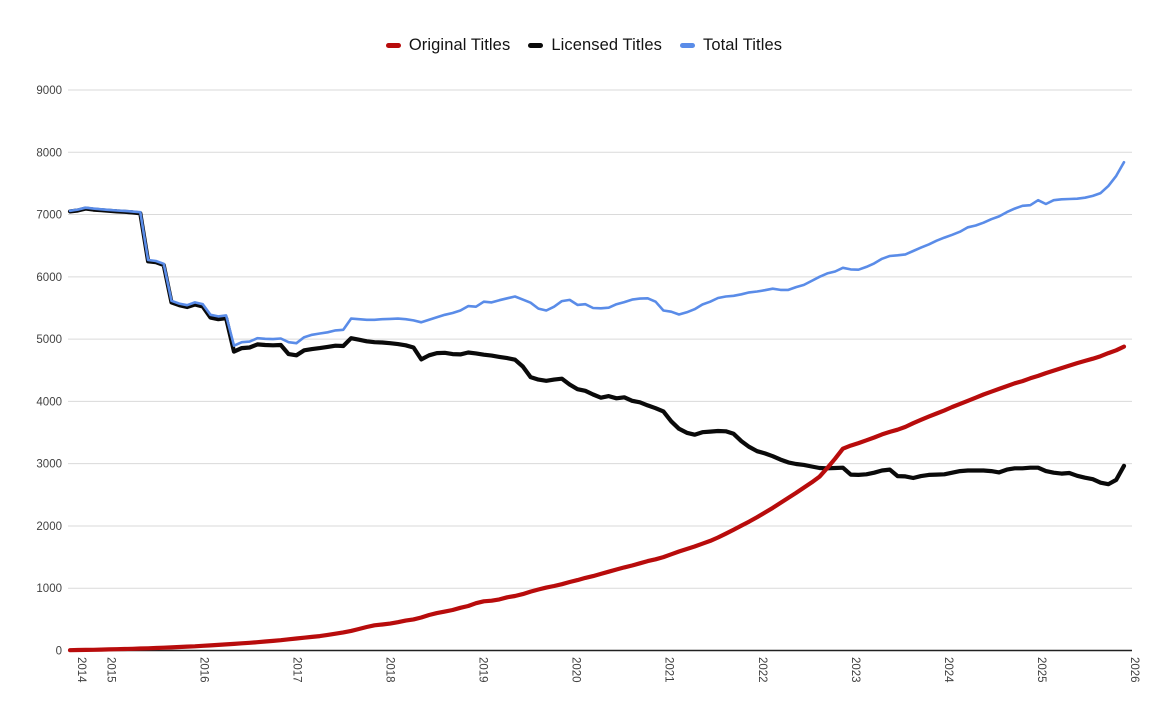 Image resolution: width=1168 pixels, height=721 pixels. Describe the element at coordinates (203, 670) in the screenshot. I see `x-axis-tick-label: 2016` at that location.